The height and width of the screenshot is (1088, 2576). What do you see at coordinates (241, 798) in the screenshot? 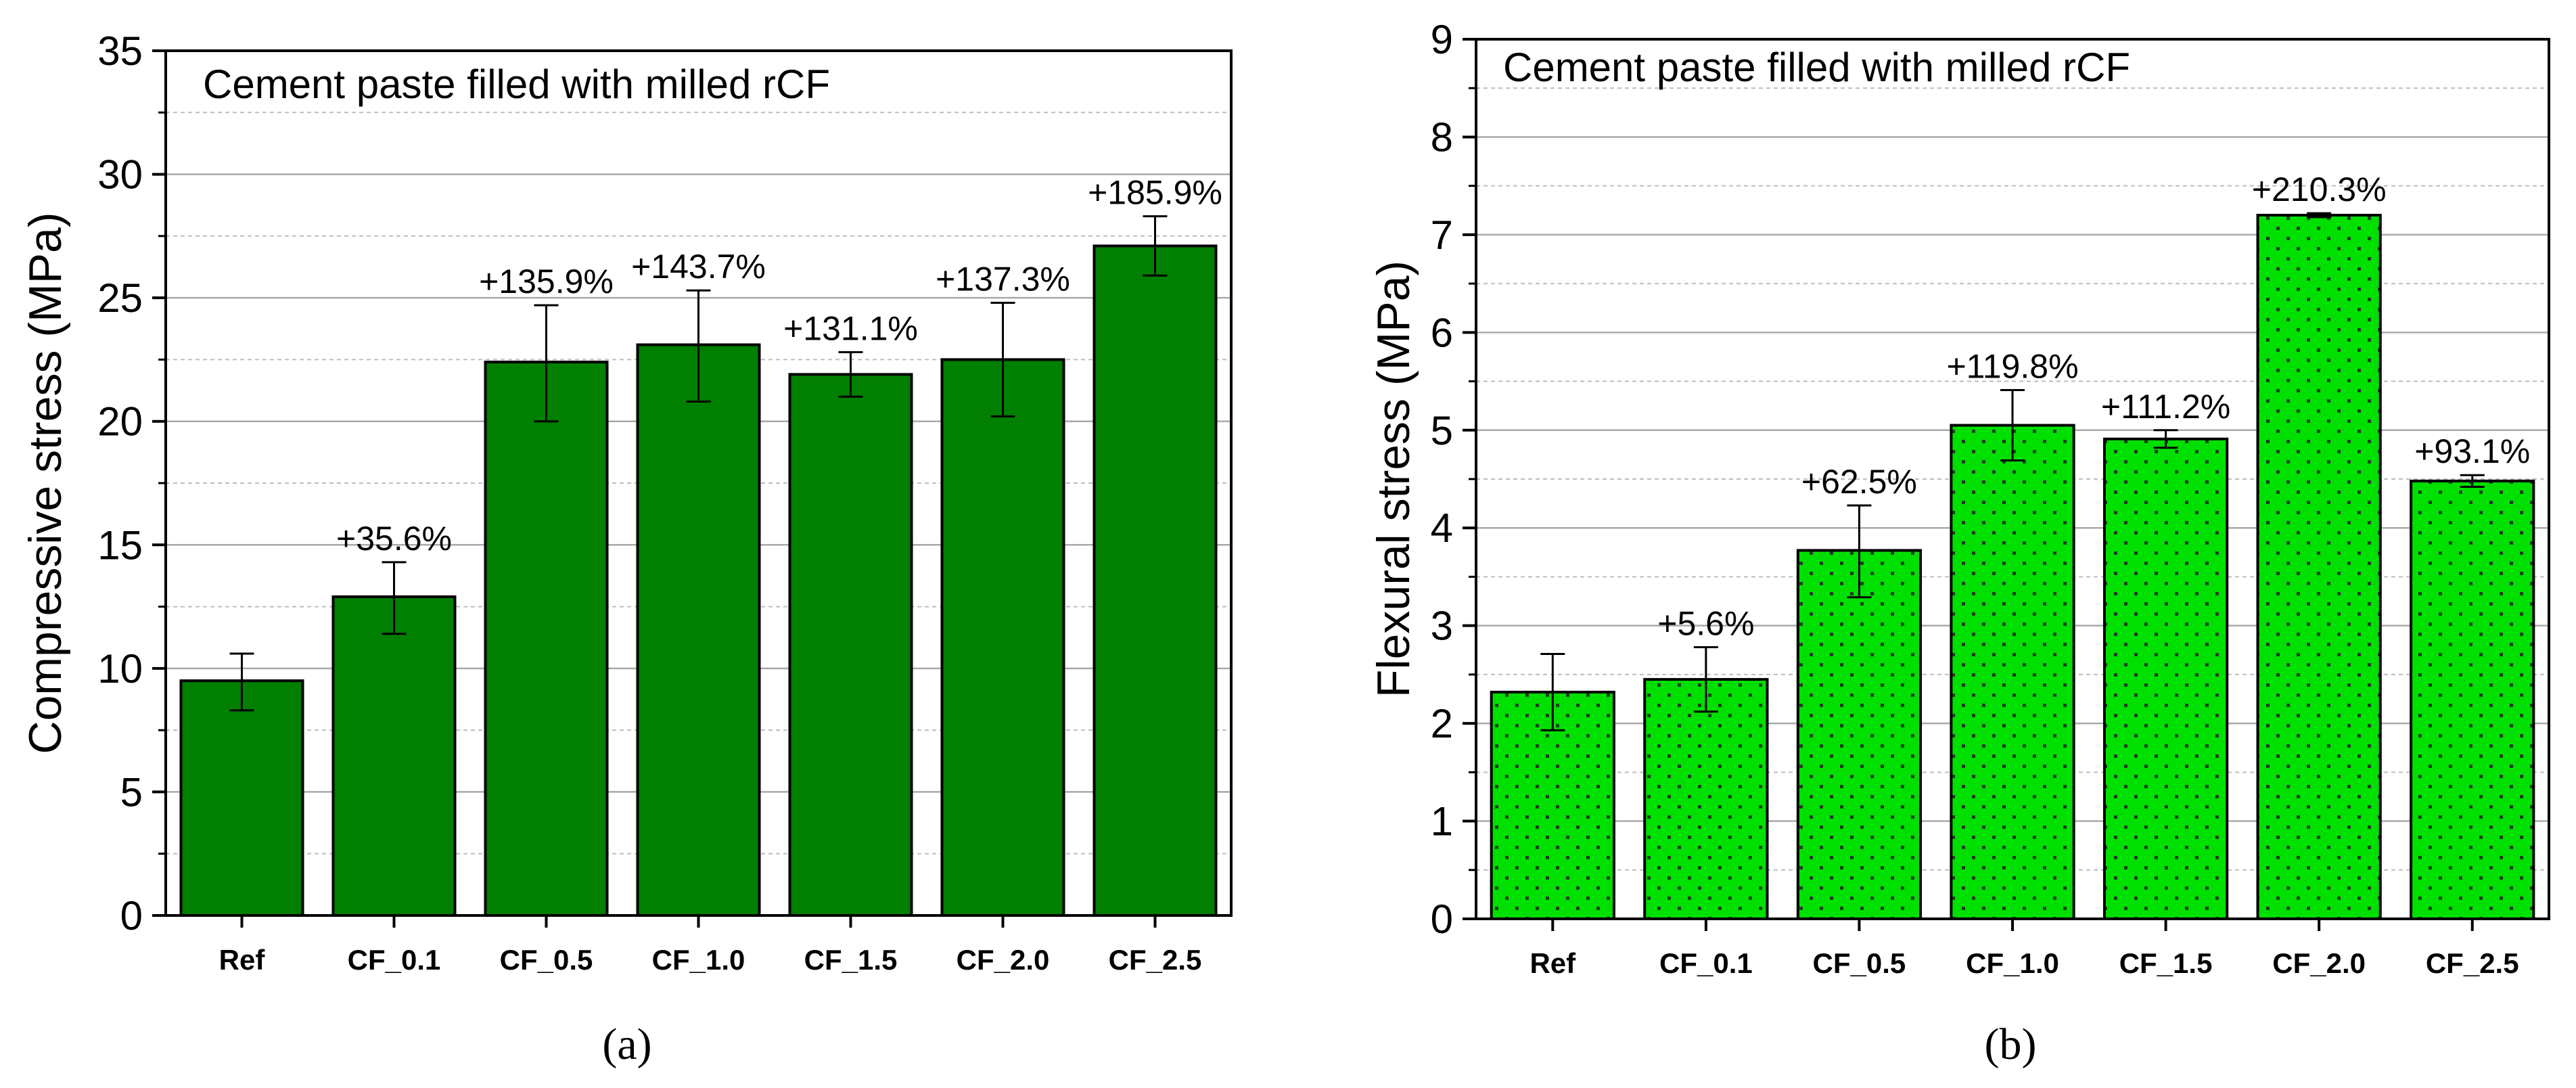
I see `bar-Ref` at bounding box center [241, 798].